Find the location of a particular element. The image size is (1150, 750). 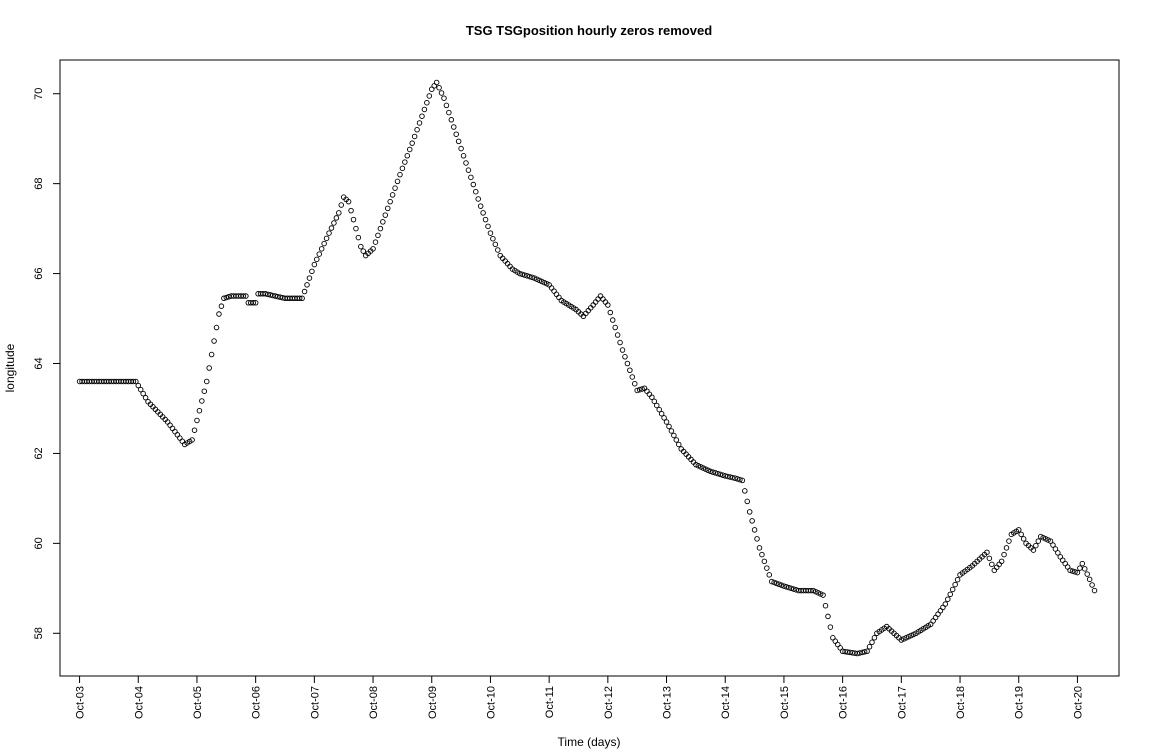

x-tick-label: Oct-19 is located at coordinates (1020, 702).